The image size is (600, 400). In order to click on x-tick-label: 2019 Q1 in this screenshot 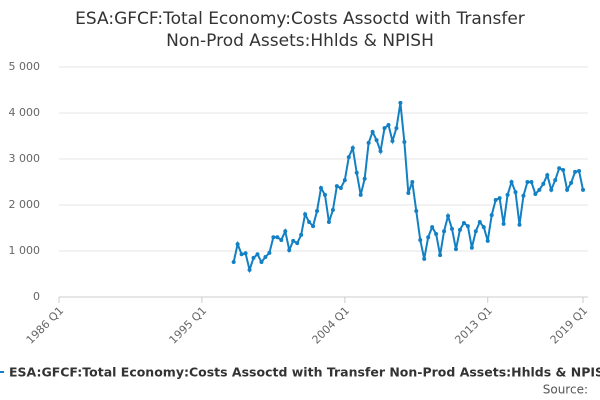, I will do `click(569, 325)`.